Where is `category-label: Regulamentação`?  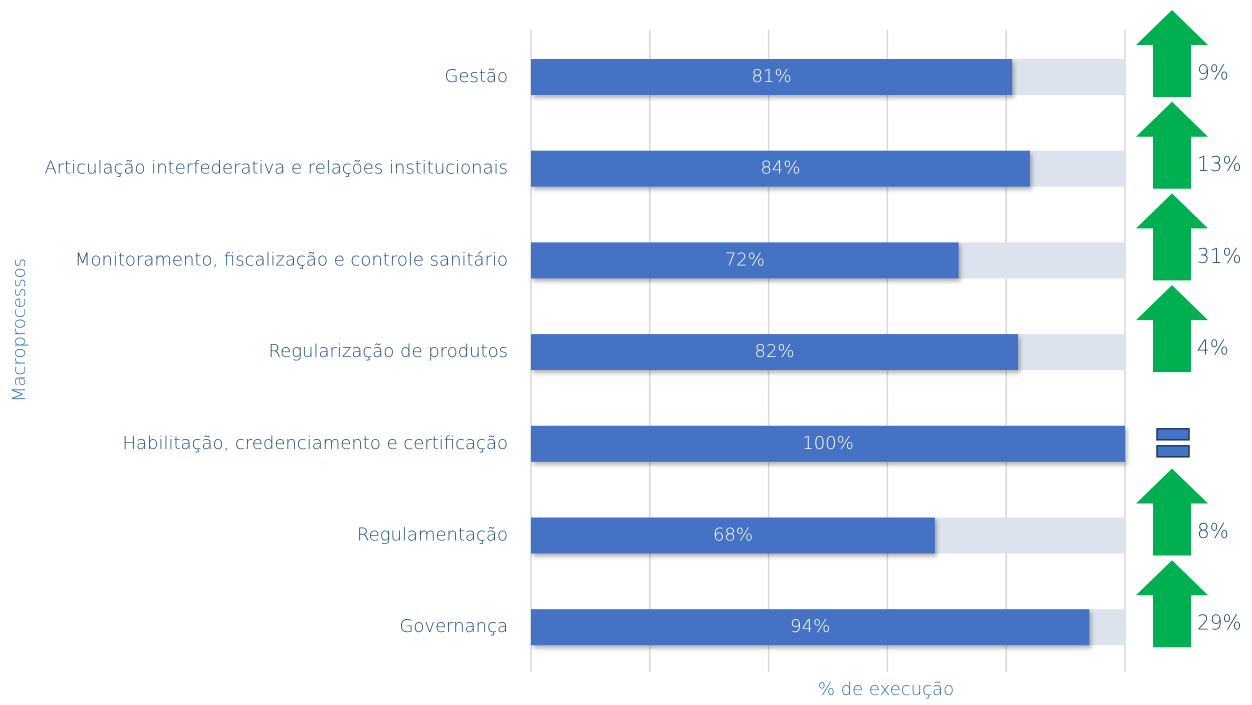
category-label: Regulamentação is located at coordinates (432, 535).